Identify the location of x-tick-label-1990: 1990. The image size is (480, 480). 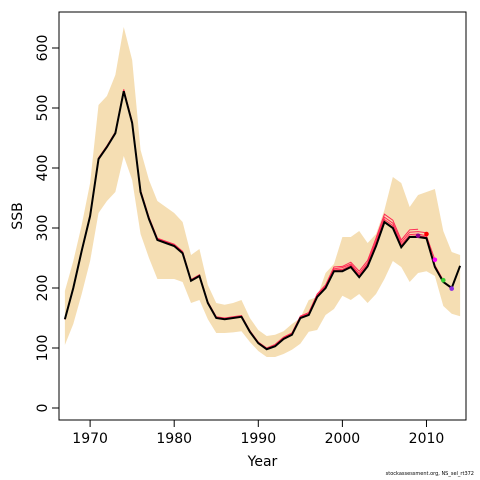
(258, 439).